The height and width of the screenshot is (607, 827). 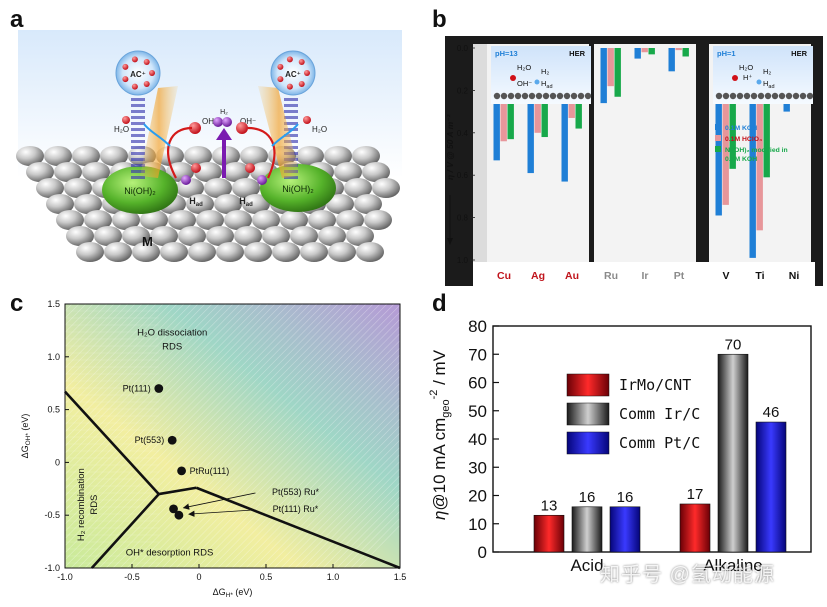 I want to click on map-xlabel: ΔGH* (eV), so click(x=233, y=593).